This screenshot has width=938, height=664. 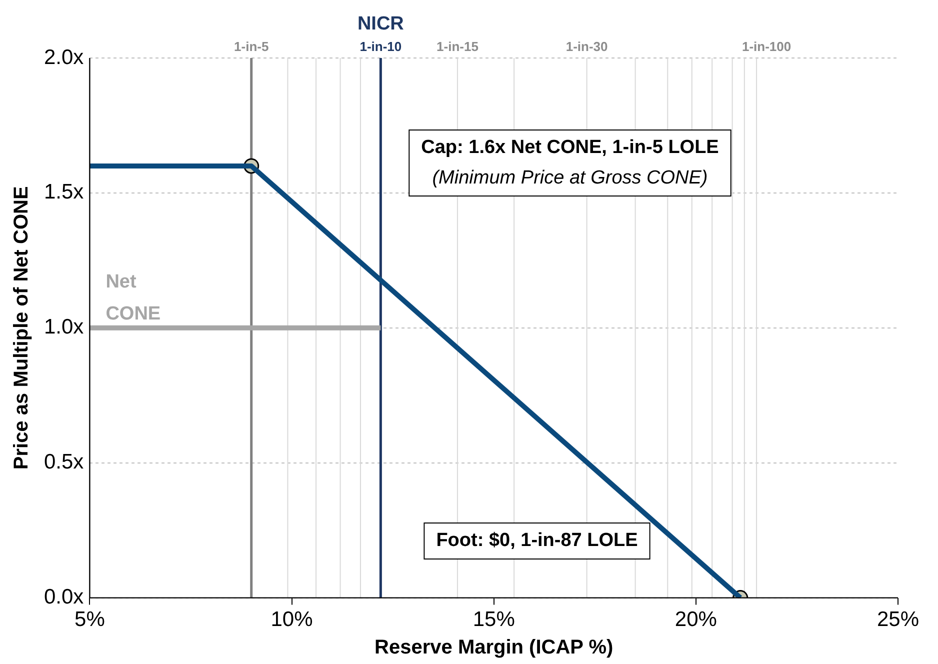 I want to click on y-tick-label: 1.5x, so click(x=64, y=192).